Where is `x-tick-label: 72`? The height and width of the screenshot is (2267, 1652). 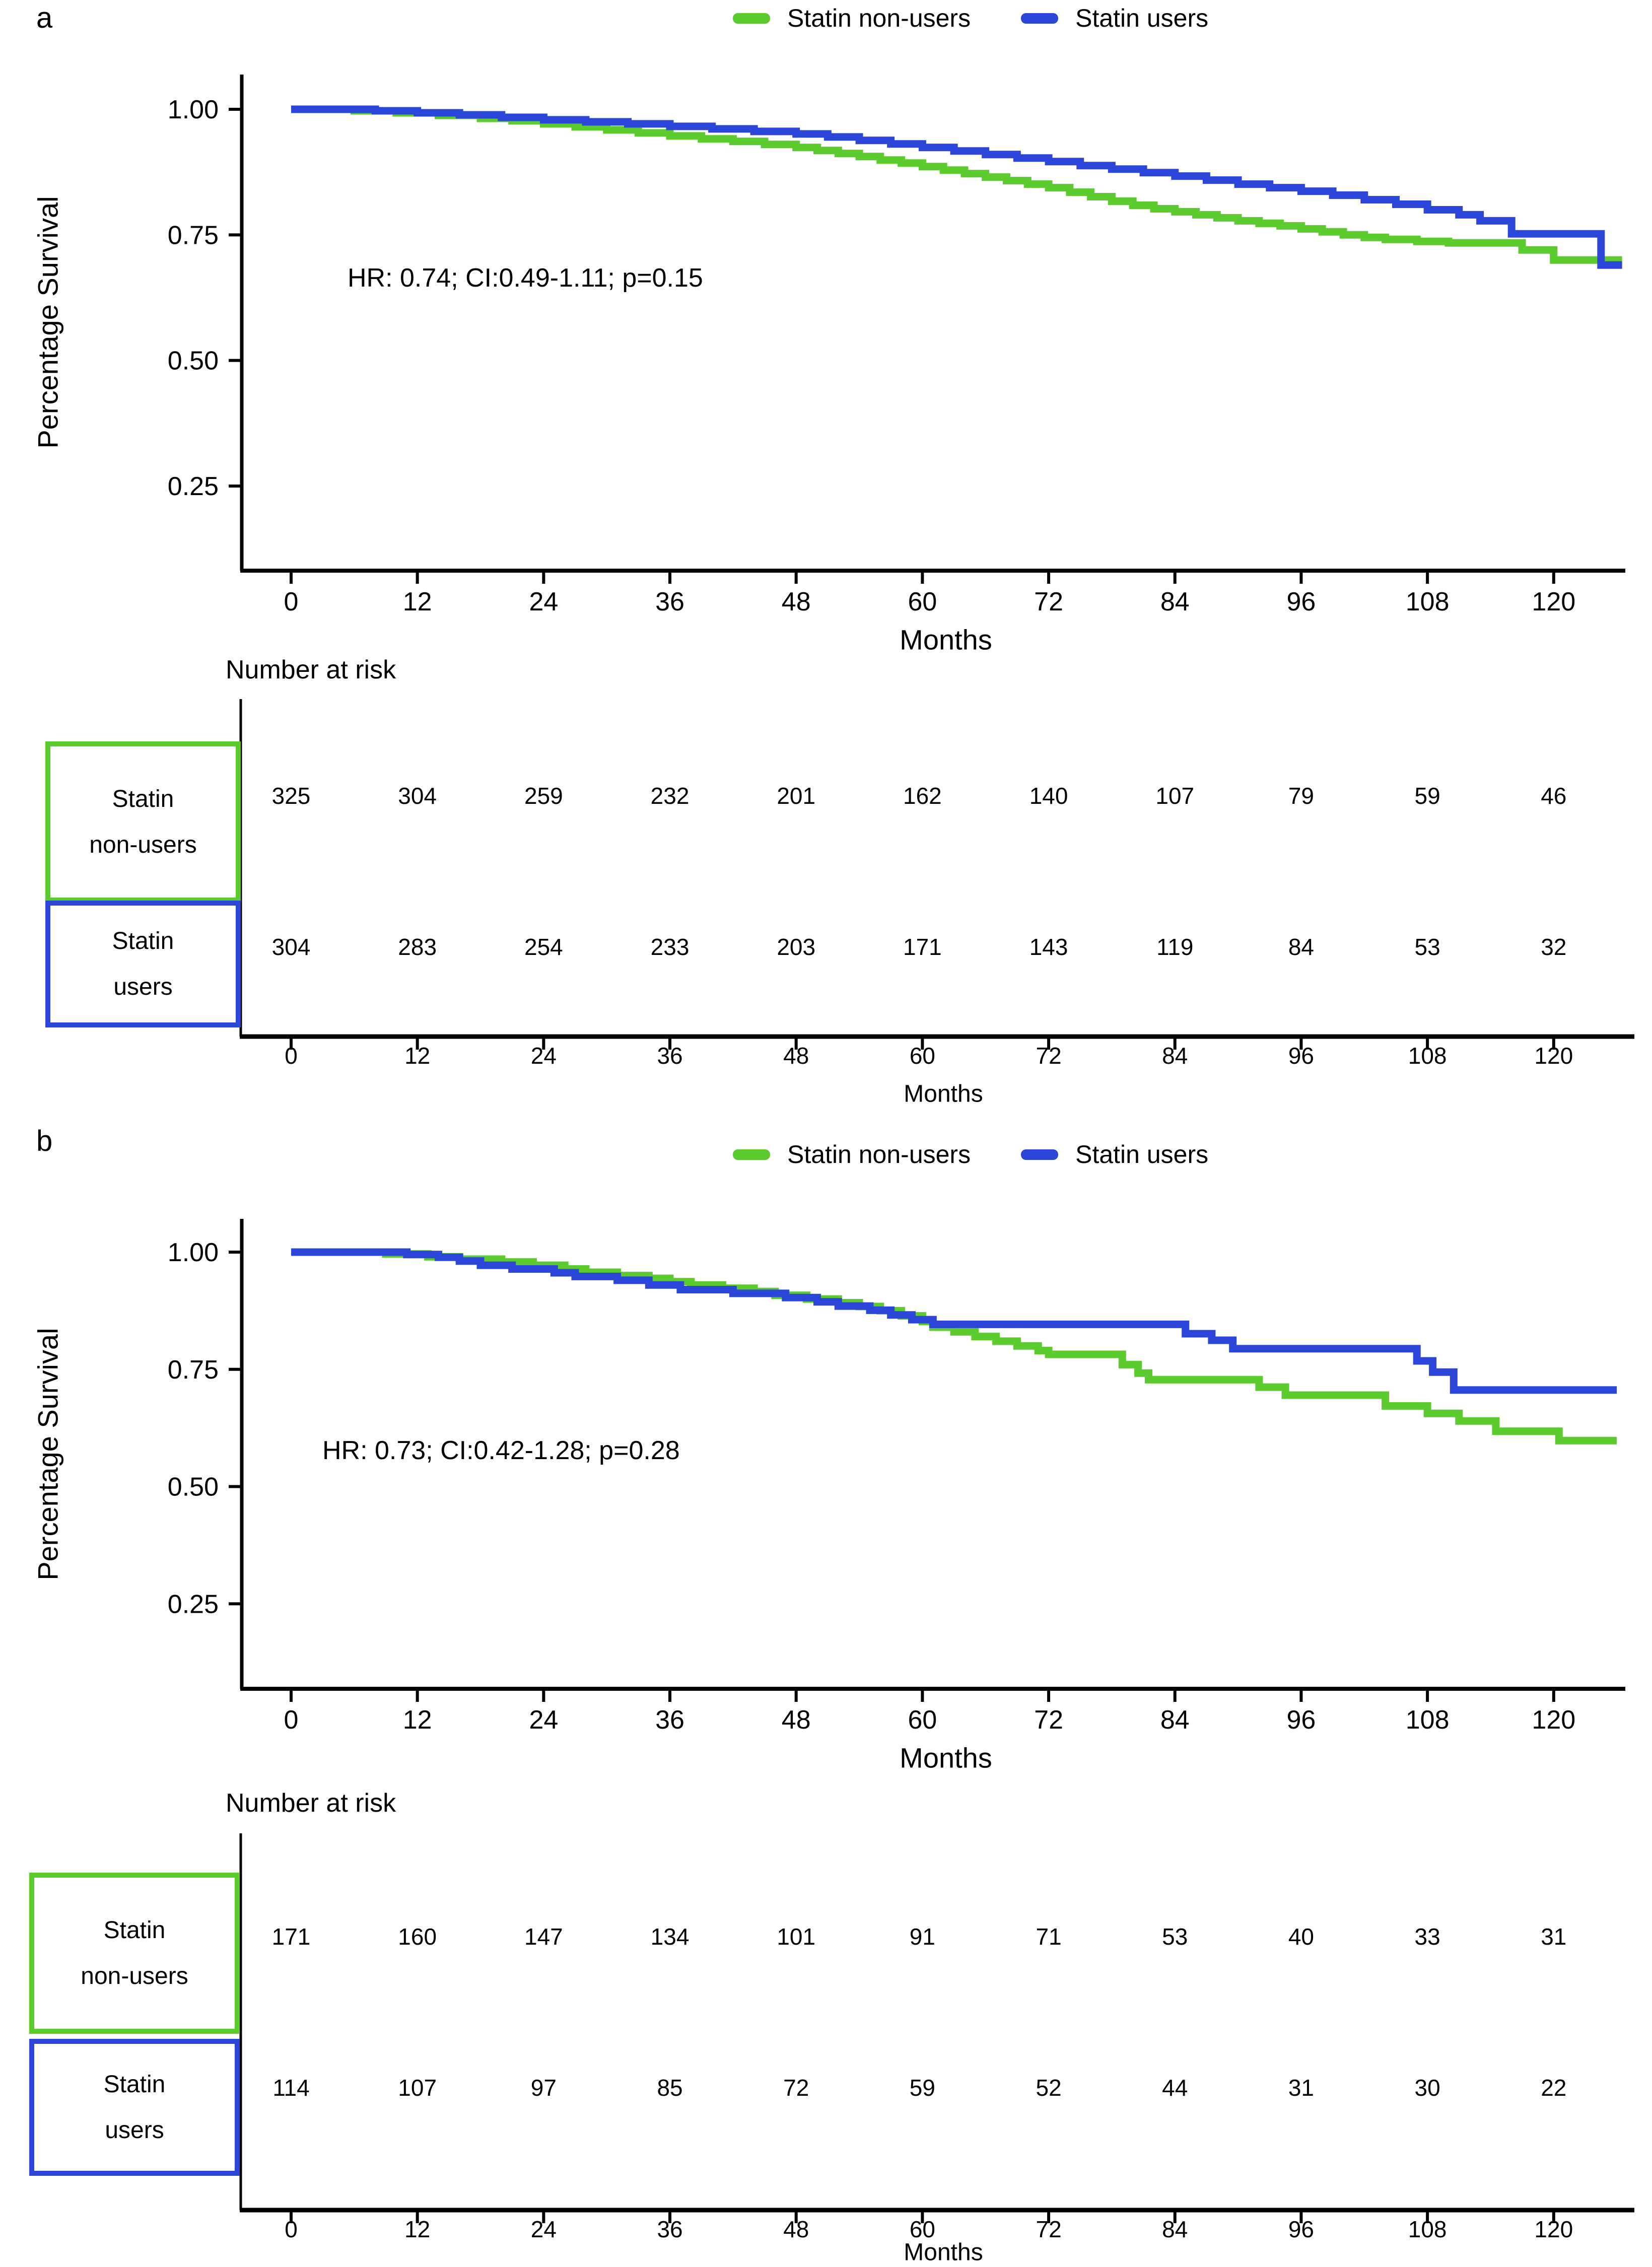
x-tick-label: 72 is located at coordinates (1048, 1720).